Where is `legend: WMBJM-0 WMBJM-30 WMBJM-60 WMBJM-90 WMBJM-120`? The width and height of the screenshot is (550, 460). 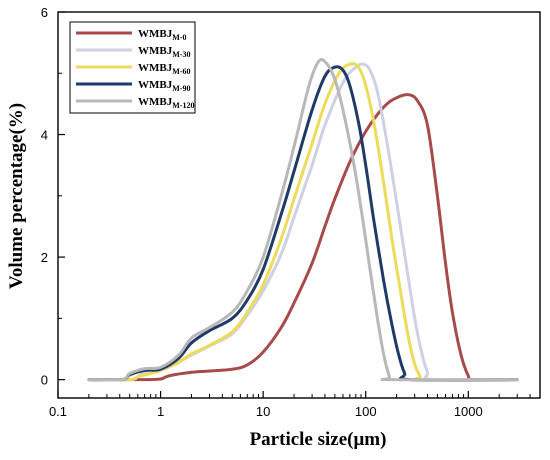
legend: WMBJM-0 WMBJM-30 WMBJM-60 WMBJM-90 WMBJM-120 is located at coordinates (132, 67).